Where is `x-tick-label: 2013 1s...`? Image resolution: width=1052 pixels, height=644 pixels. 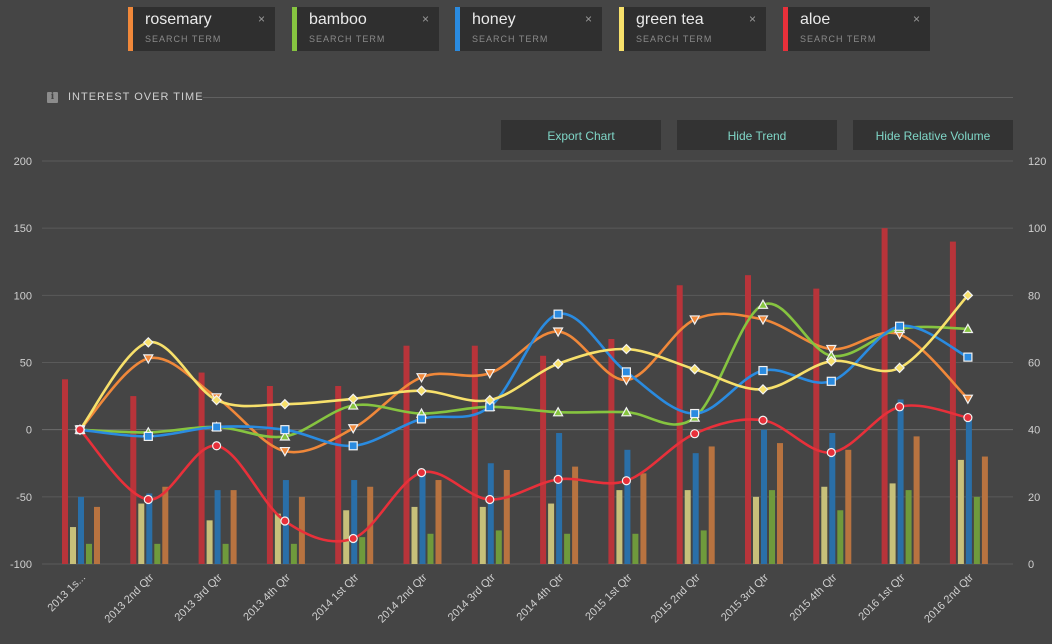 x-tick-label: 2013 1s... is located at coordinates (66, 593).